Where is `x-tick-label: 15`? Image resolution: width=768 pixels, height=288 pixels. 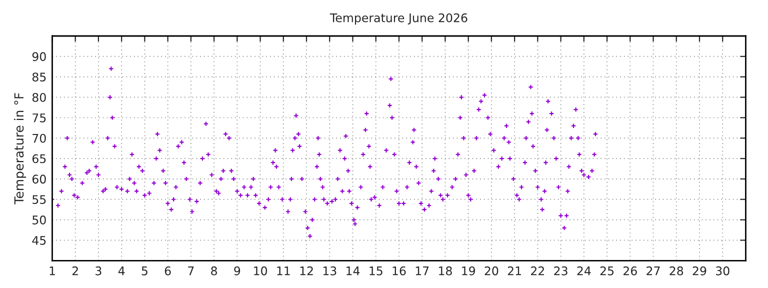 x-tick-label: 15 is located at coordinates (376, 271).